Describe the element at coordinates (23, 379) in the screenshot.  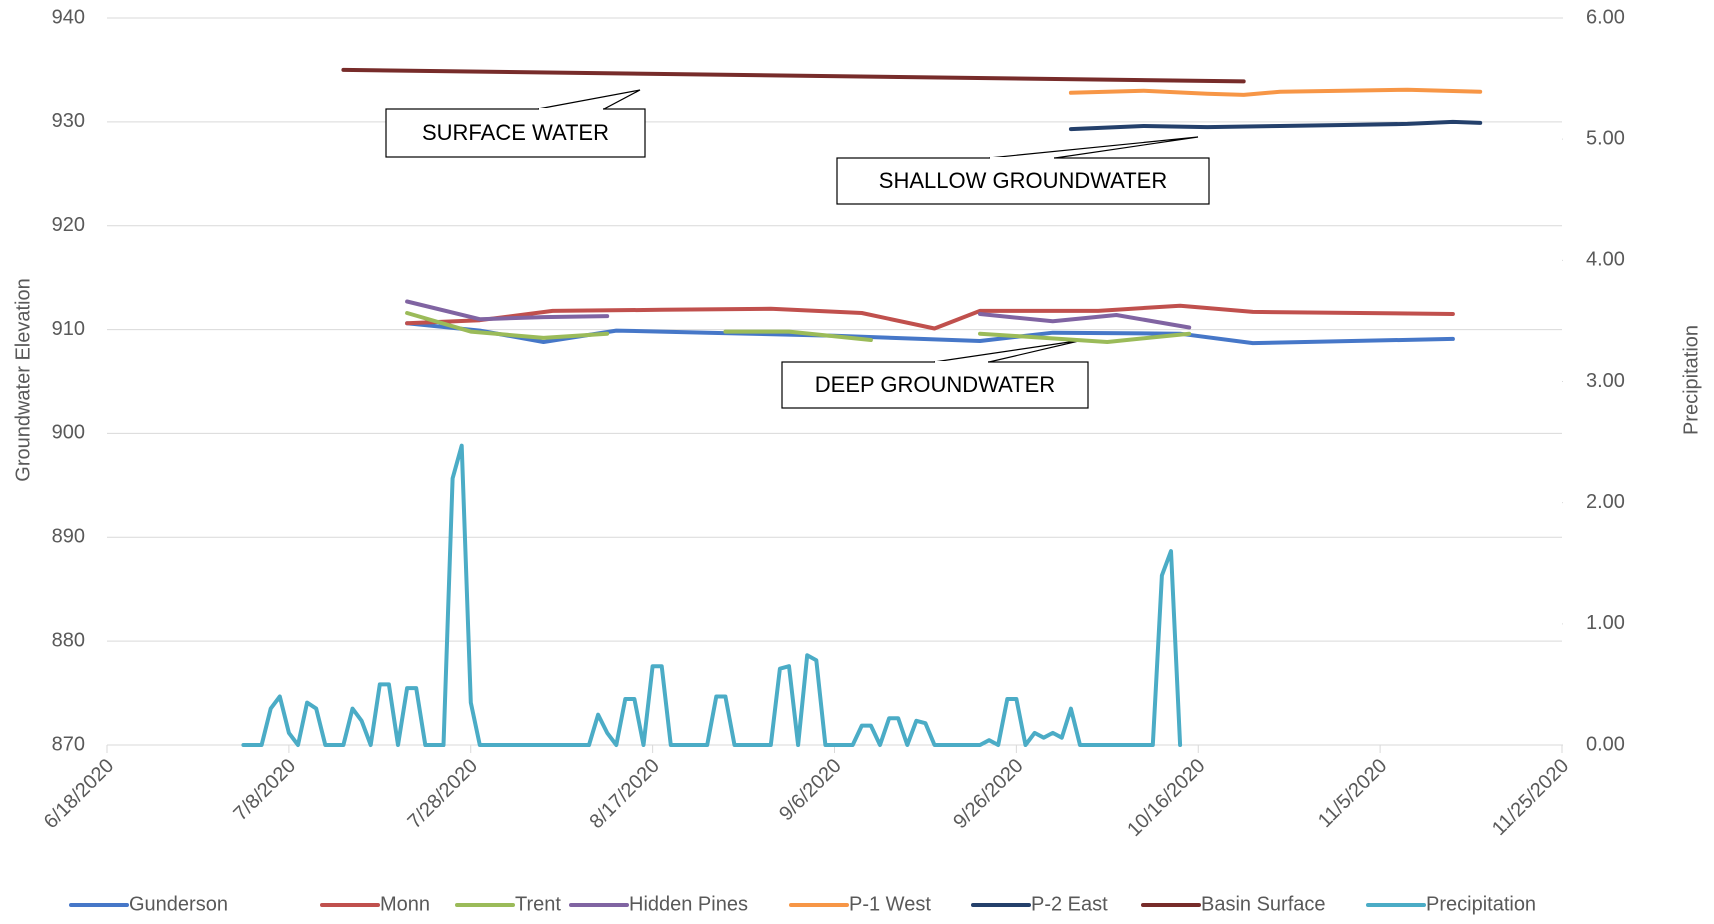
I see `y-axis-title: Groundwater Elevation` at that location.